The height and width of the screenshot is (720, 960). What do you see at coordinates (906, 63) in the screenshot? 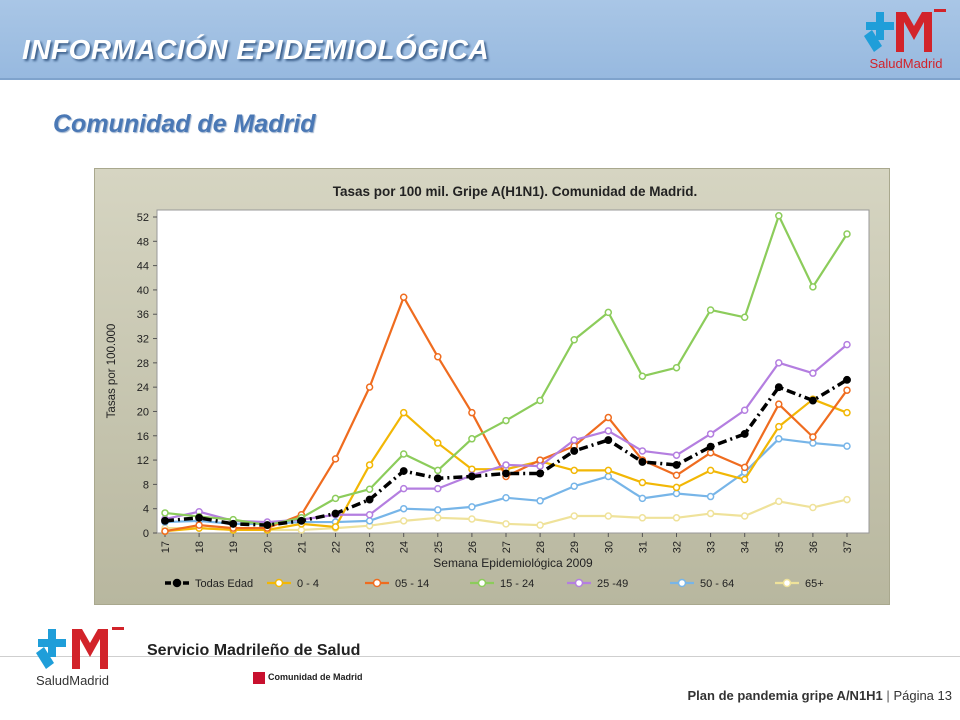
I see `top-logo-text: SaludMadrid` at bounding box center [906, 63].